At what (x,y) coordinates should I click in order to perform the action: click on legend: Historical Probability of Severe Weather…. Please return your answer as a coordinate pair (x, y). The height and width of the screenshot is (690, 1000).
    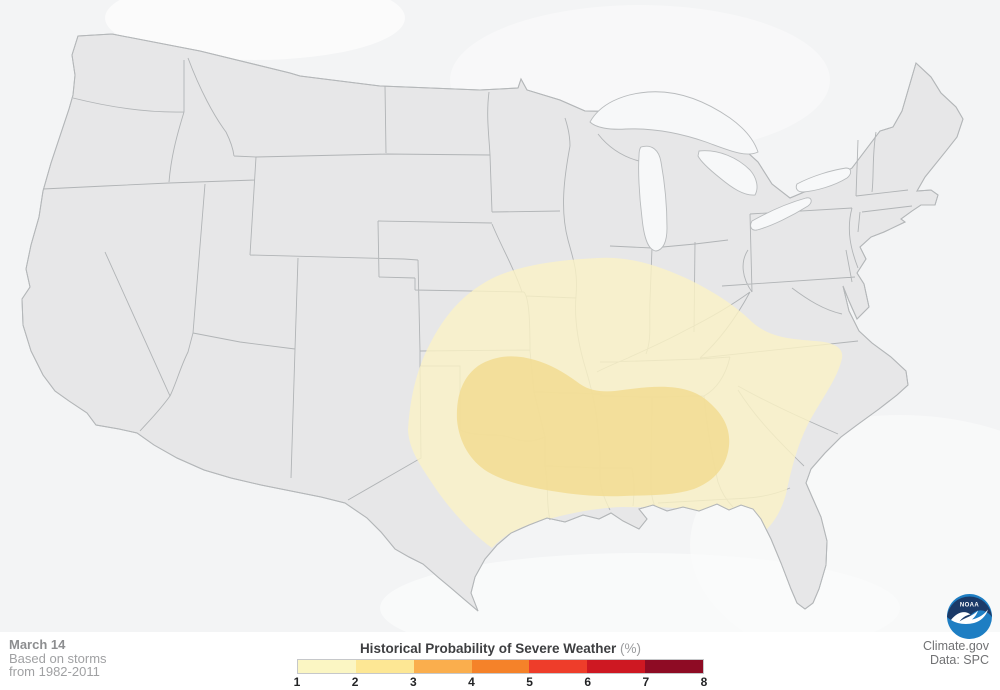
    Looking at the image, I should click on (500, 665).